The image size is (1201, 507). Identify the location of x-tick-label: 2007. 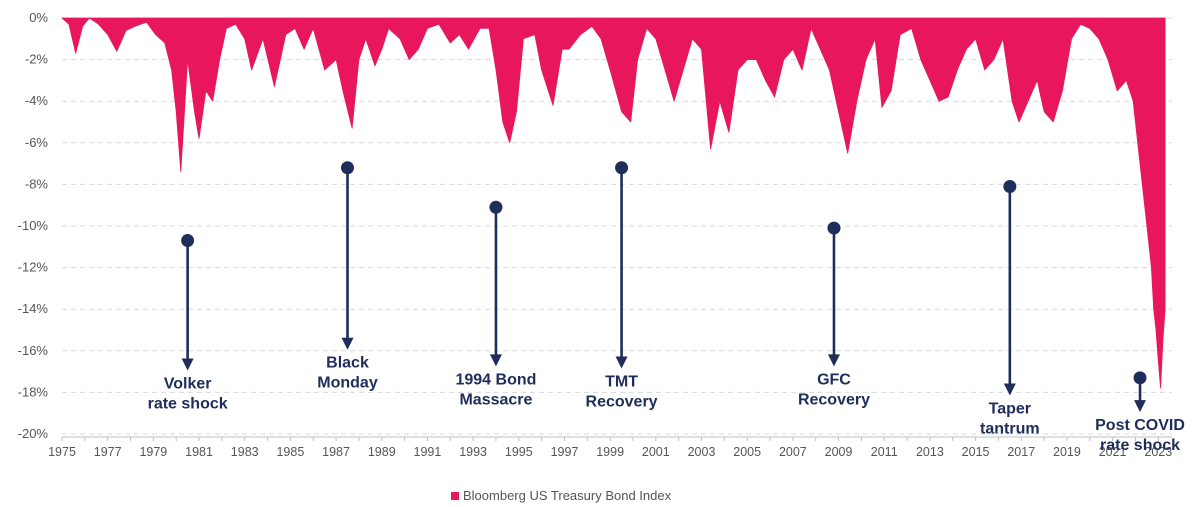
(793, 452).